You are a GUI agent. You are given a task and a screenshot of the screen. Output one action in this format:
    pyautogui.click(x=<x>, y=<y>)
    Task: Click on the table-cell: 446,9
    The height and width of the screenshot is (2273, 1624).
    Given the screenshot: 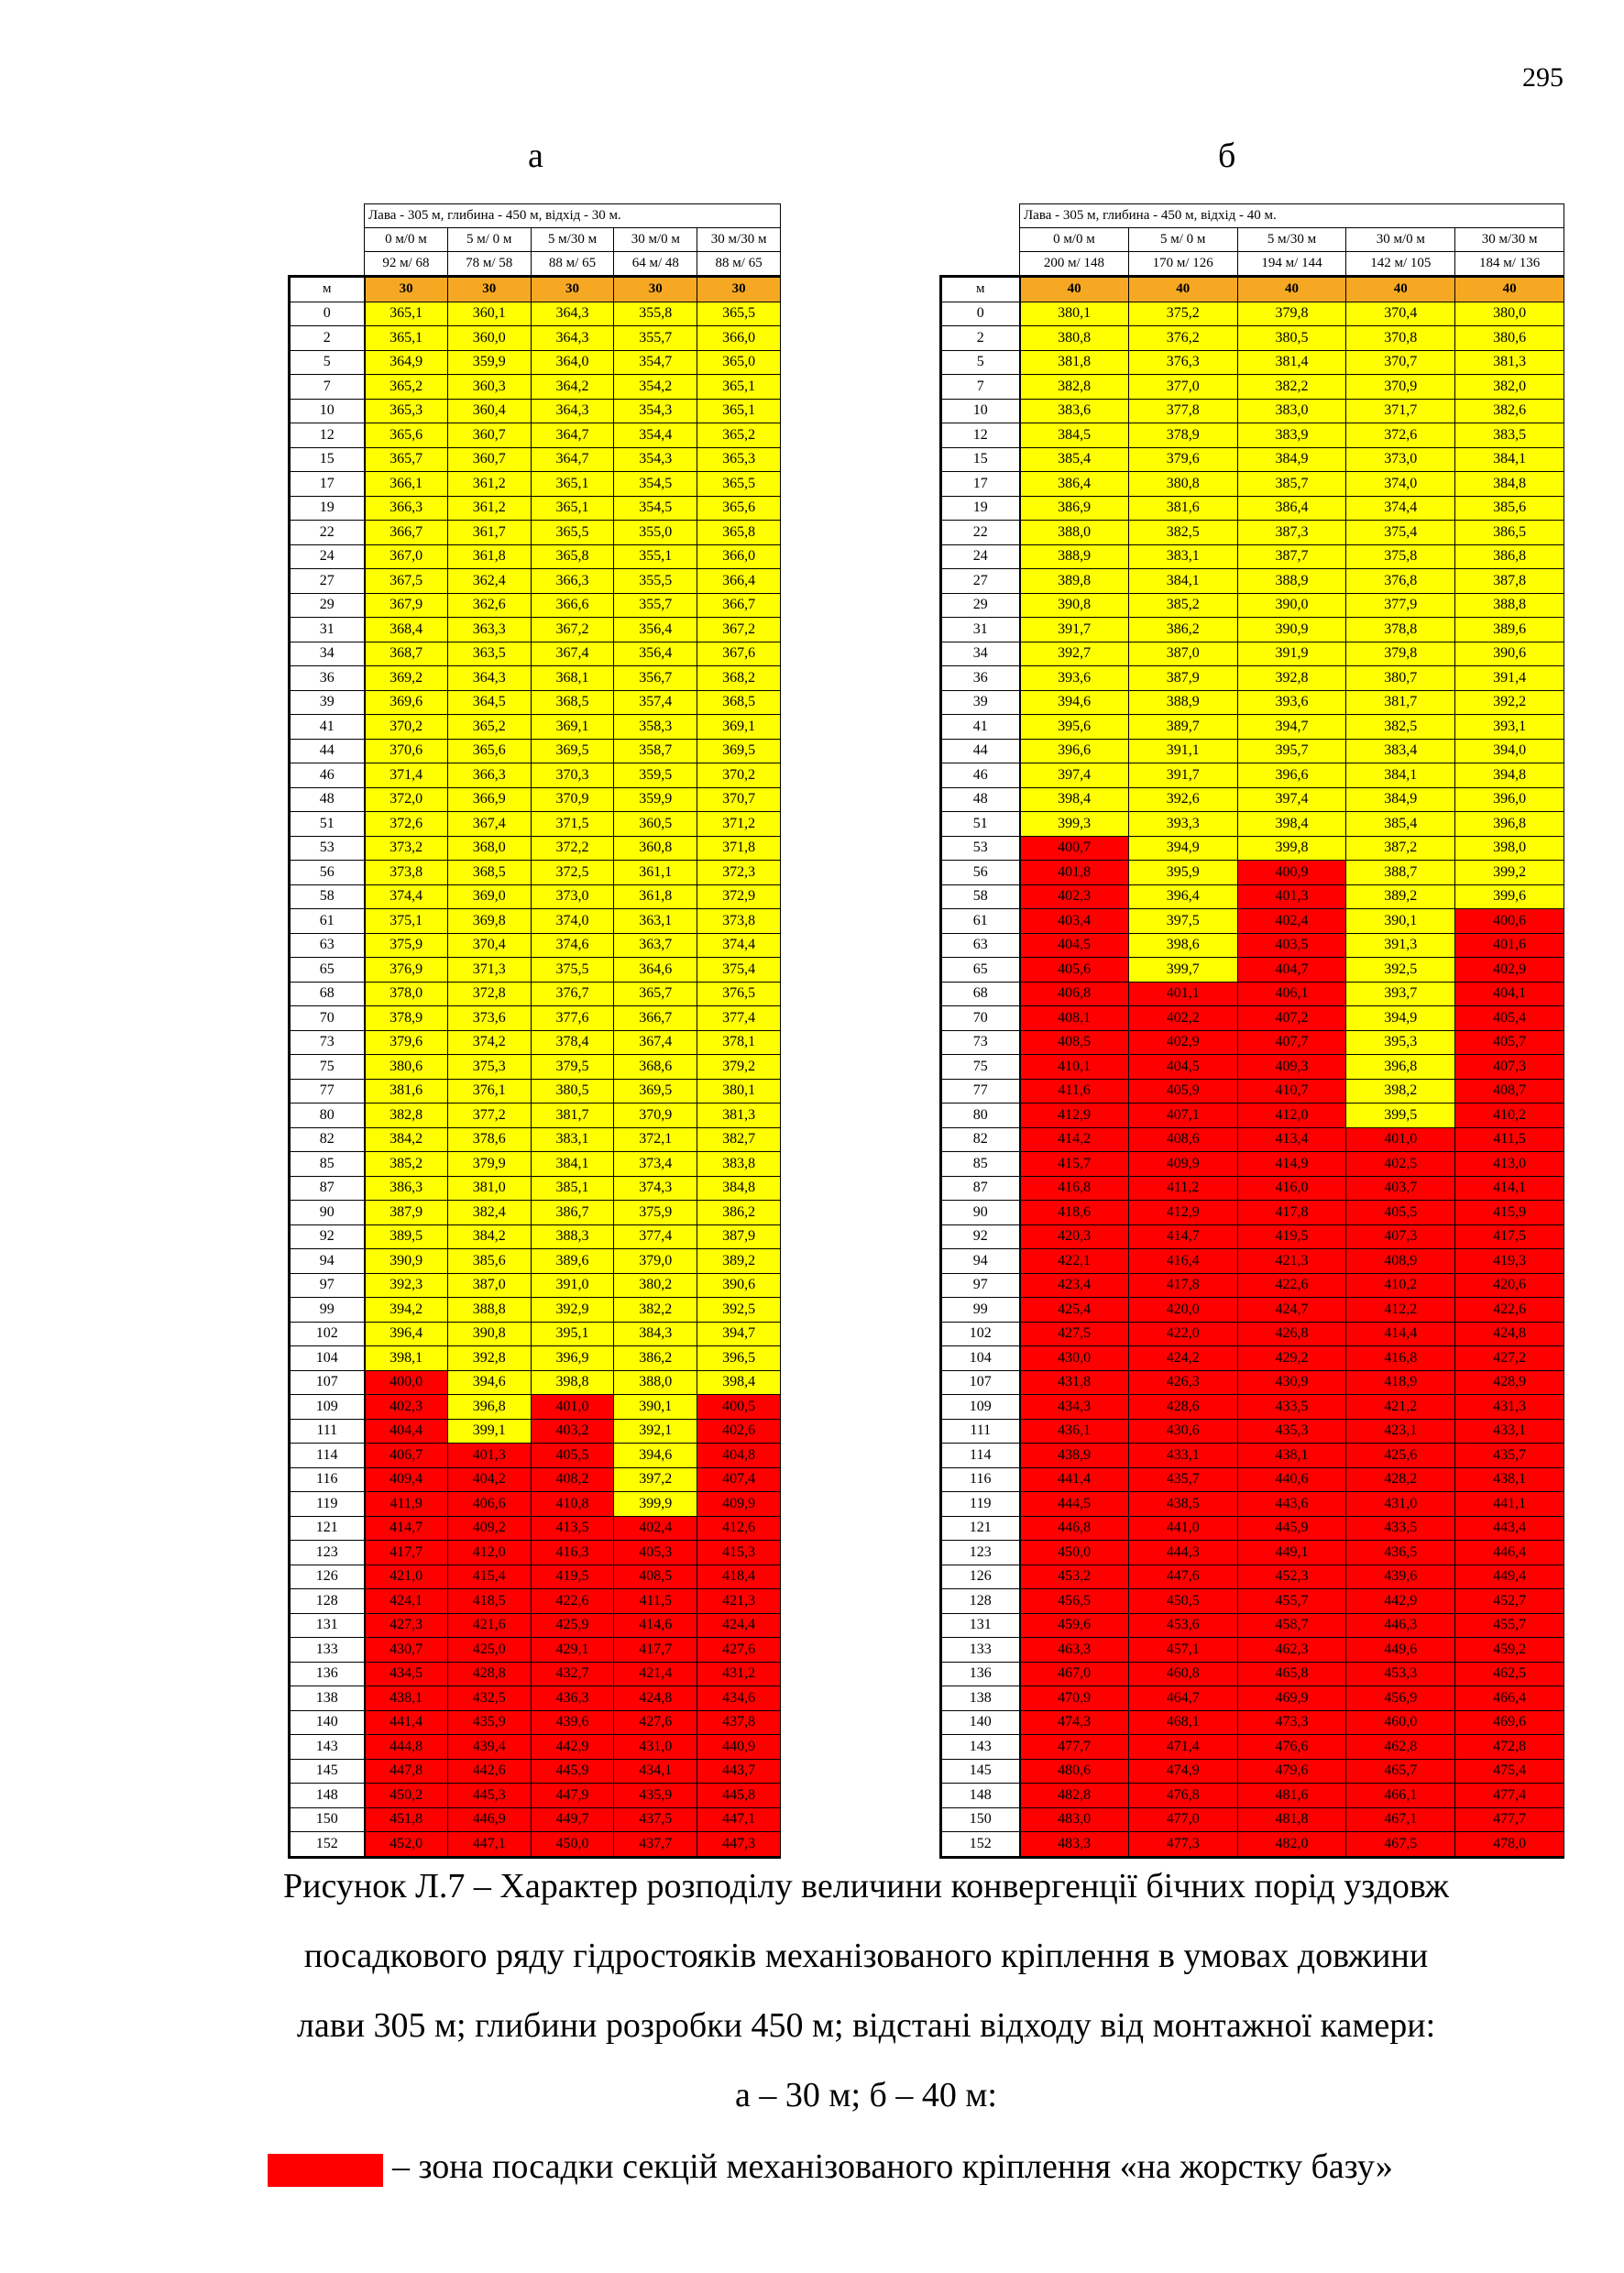 What is the action you would take?
    pyautogui.click(x=489, y=1819)
    